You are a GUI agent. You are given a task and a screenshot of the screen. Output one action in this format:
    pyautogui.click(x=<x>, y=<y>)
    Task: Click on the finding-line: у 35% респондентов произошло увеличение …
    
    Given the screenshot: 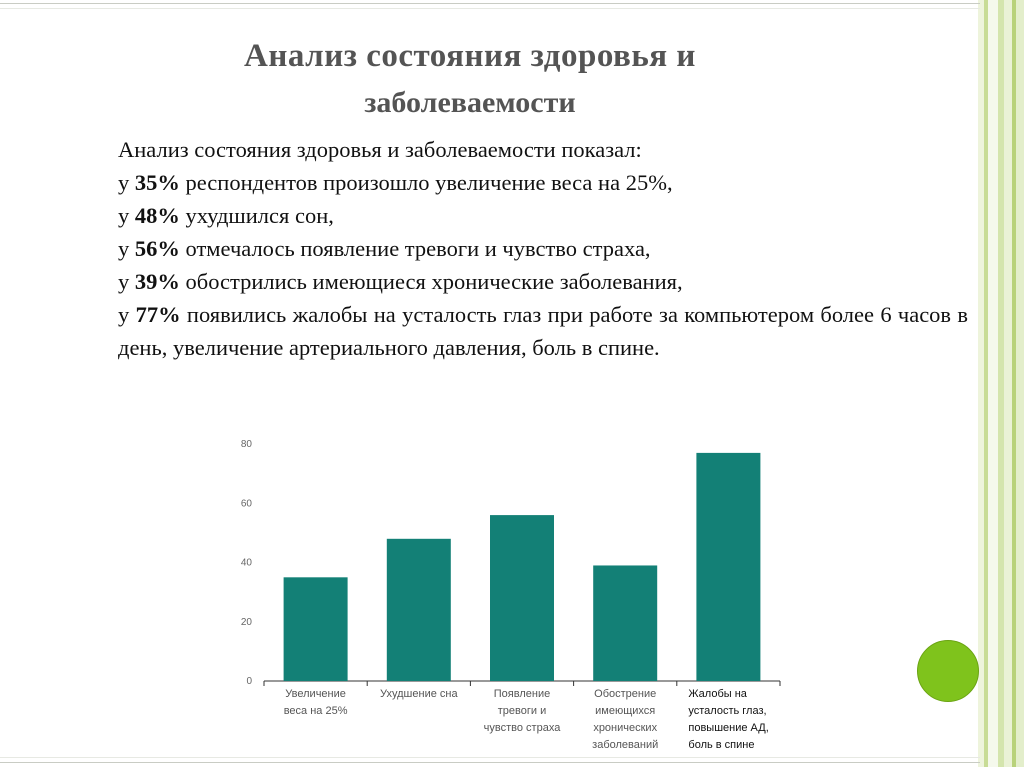 What is the action you would take?
    pyautogui.click(x=543, y=182)
    